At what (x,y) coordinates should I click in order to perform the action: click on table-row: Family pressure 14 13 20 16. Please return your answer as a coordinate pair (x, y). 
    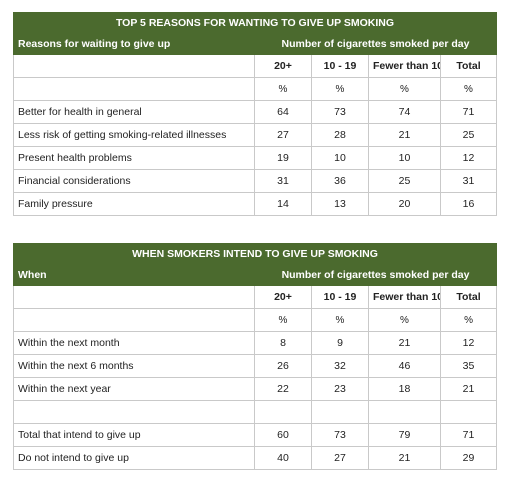
    Looking at the image, I should click on (255, 204).